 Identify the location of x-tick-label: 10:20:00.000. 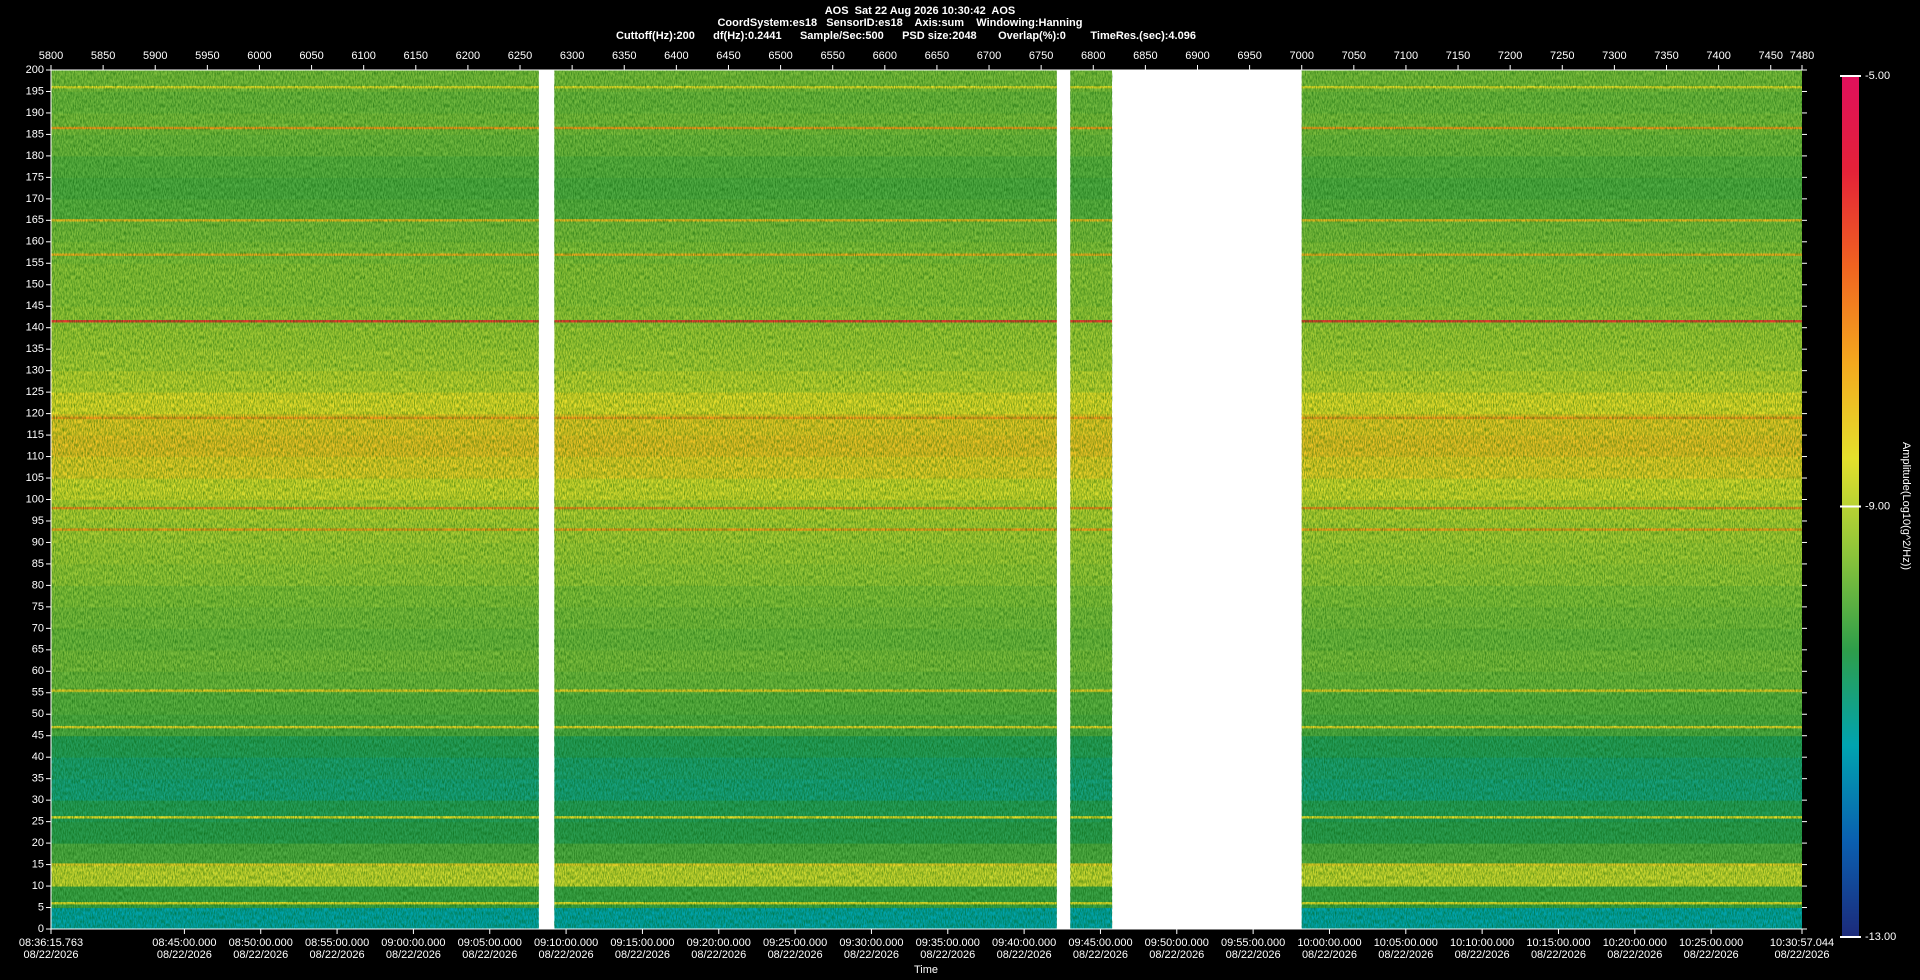
(1635, 943).